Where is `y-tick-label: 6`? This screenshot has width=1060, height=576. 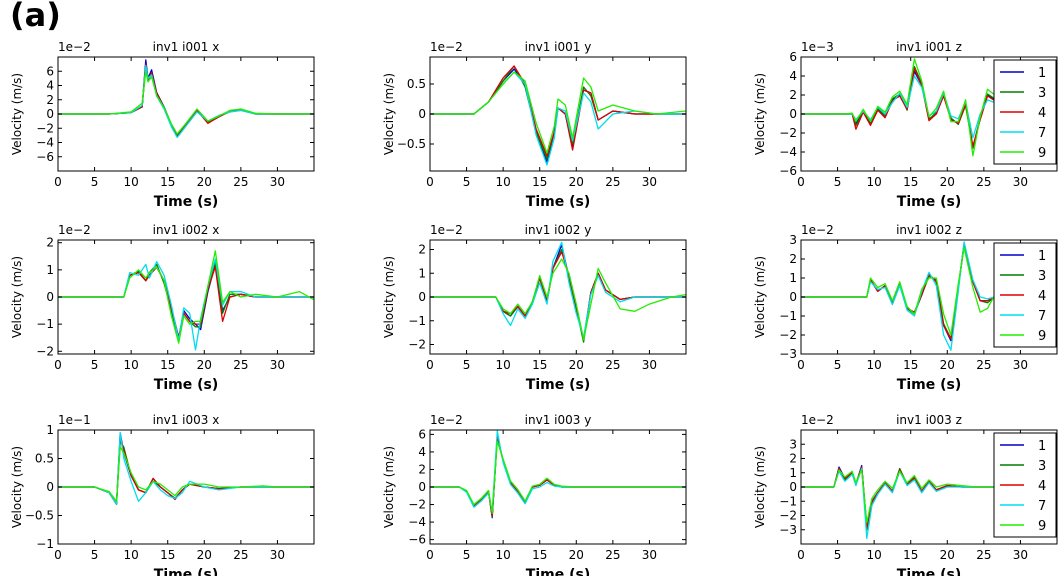
y-tick-label: 6 is located at coordinates (50, 71).